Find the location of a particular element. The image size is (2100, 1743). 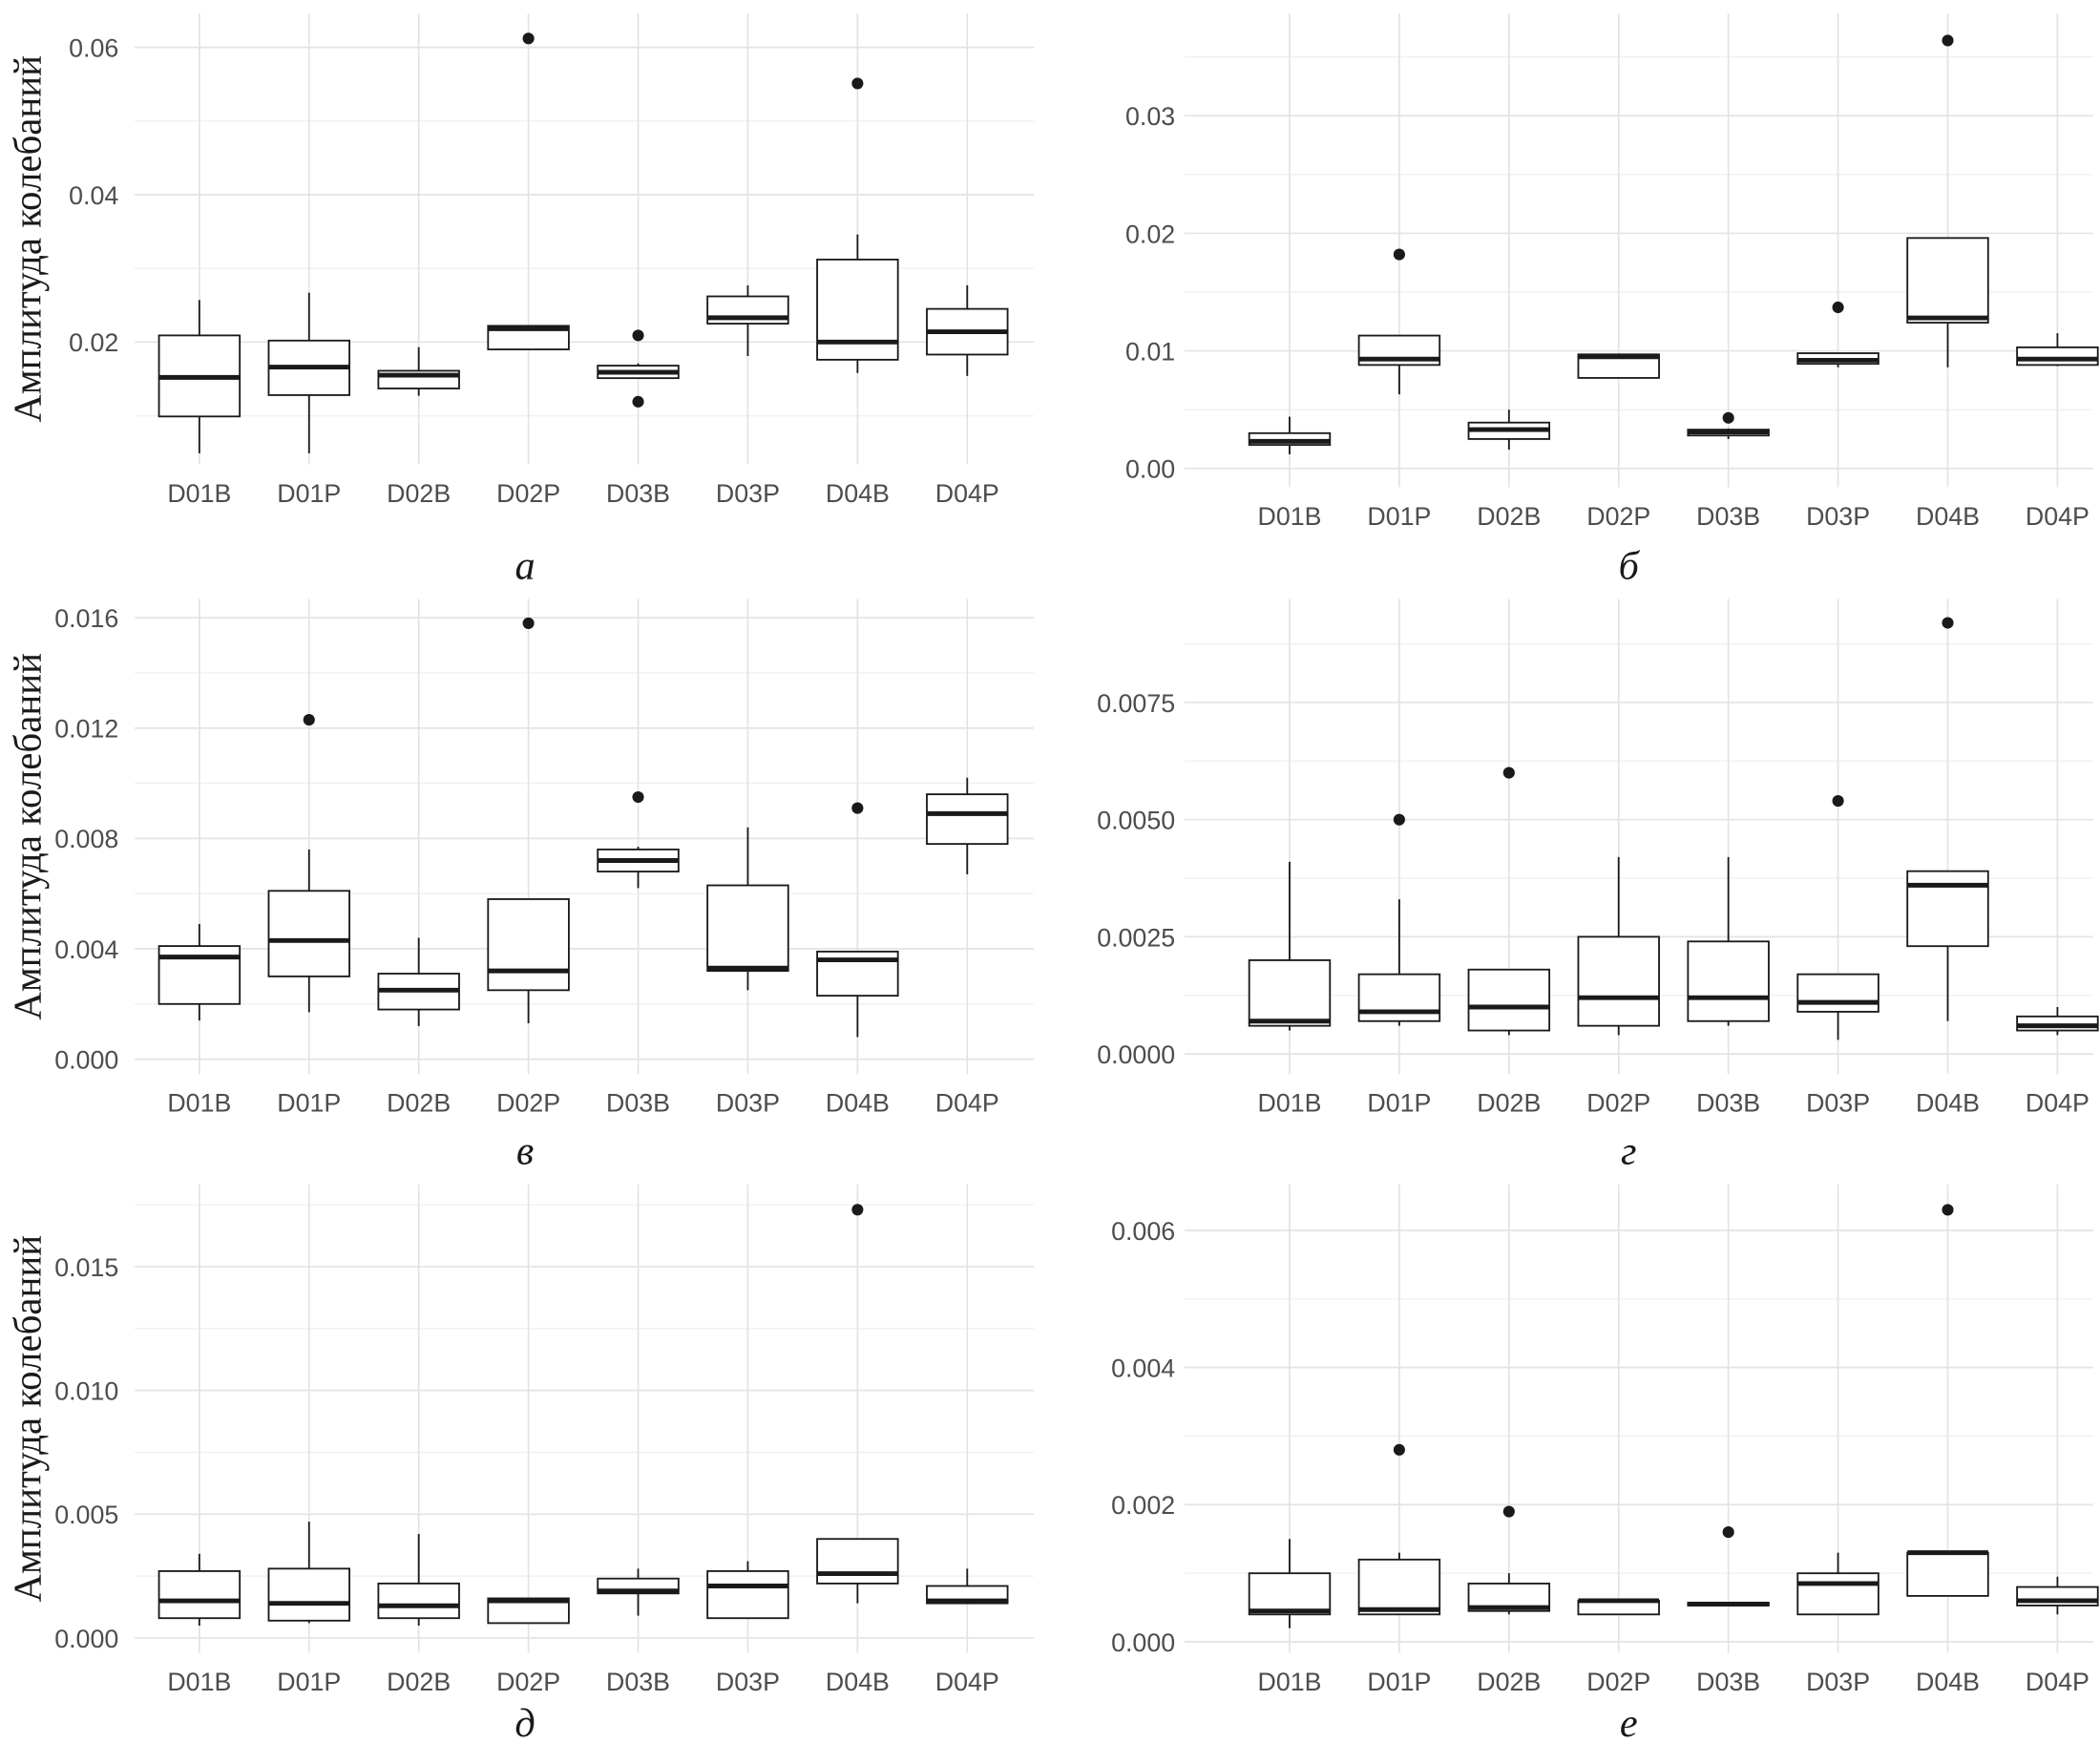

y-tick-label: 0.002 is located at coordinates (1143, 1506).